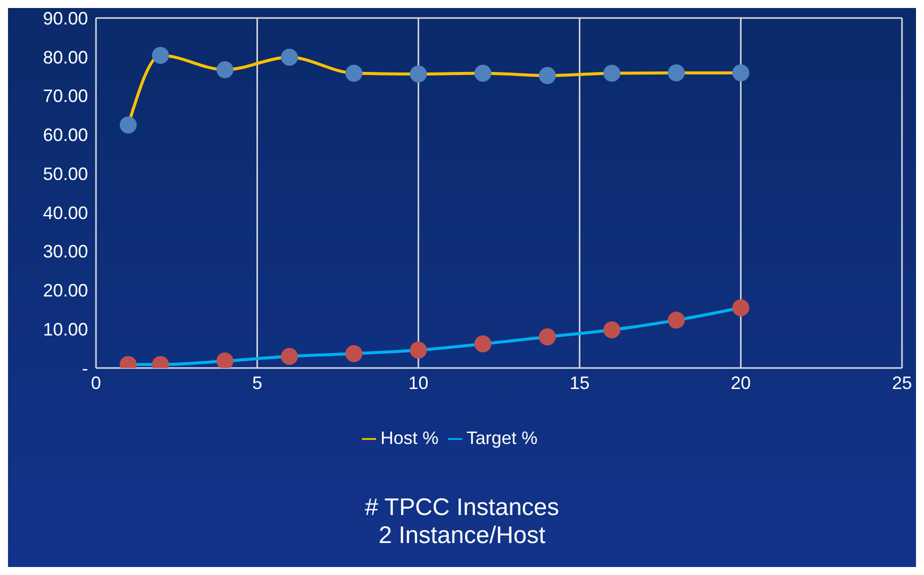 The height and width of the screenshot is (575, 924). What do you see at coordinates (502, 438) in the screenshot?
I see `legend-label: Target %` at bounding box center [502, 438].